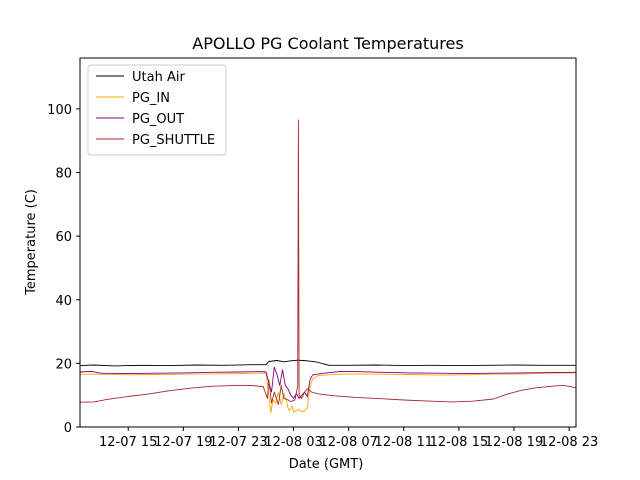 This screenshot has width=640, height=480. Describe the element at coordinates (128, 442) in the screenshot. I see `x-tick-label: 12-07 15` at that location.